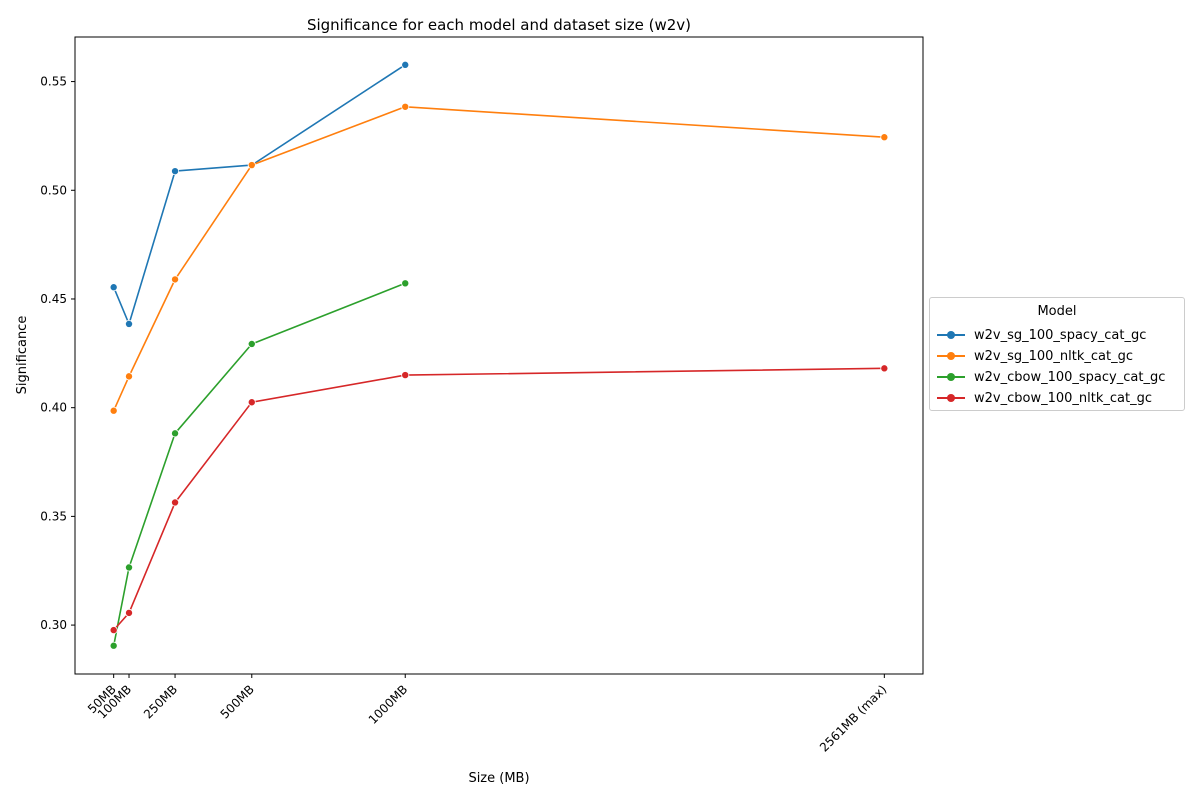  Describe the element at coordinates (57, 353) in the screenshot. I see `y-axis: 0.30 0.35 0.40 0.45 0.50 0.55` at that location.